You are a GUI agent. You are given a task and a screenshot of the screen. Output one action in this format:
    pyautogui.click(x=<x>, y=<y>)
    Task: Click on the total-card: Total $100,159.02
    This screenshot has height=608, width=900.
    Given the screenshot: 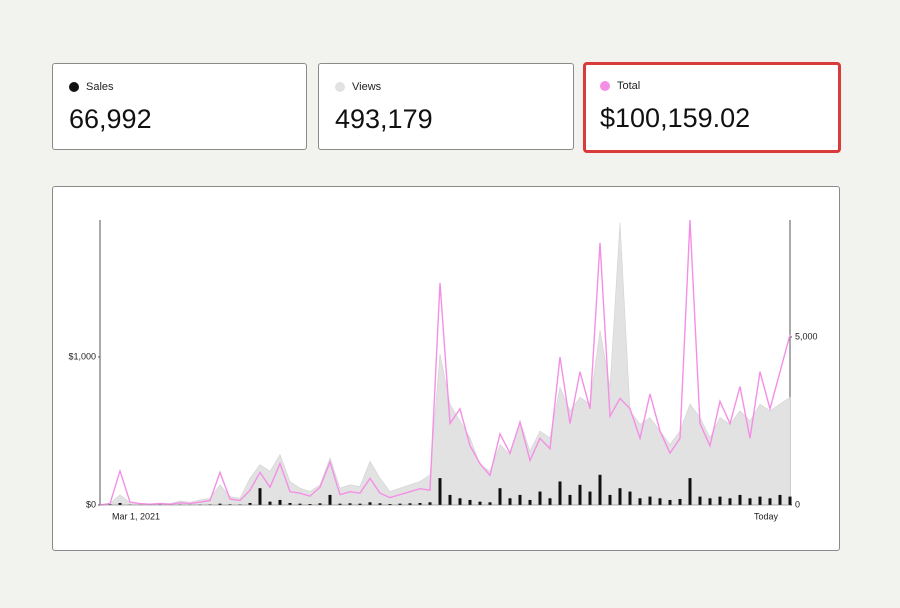 What is the action you would take?
    pyautogui.click(x=712, y=107)
    